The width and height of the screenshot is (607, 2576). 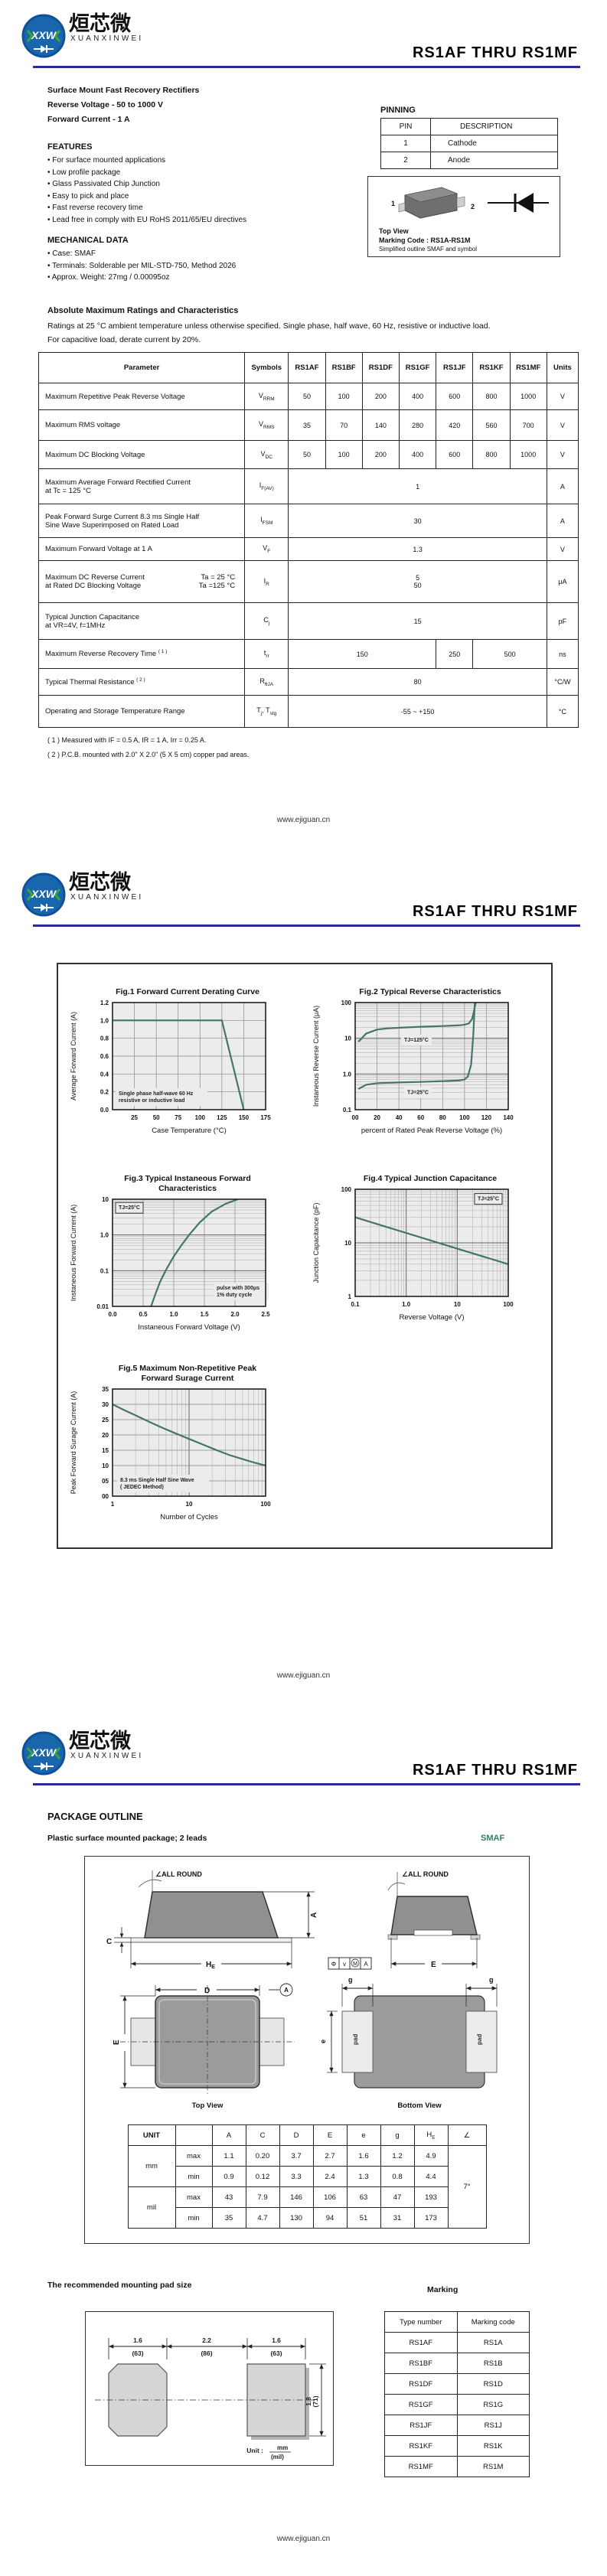 What do you see at coordinates (103, 1306) in the screenshot?
I see `svg-text: 0.01` at bounding box center [103, 1306].